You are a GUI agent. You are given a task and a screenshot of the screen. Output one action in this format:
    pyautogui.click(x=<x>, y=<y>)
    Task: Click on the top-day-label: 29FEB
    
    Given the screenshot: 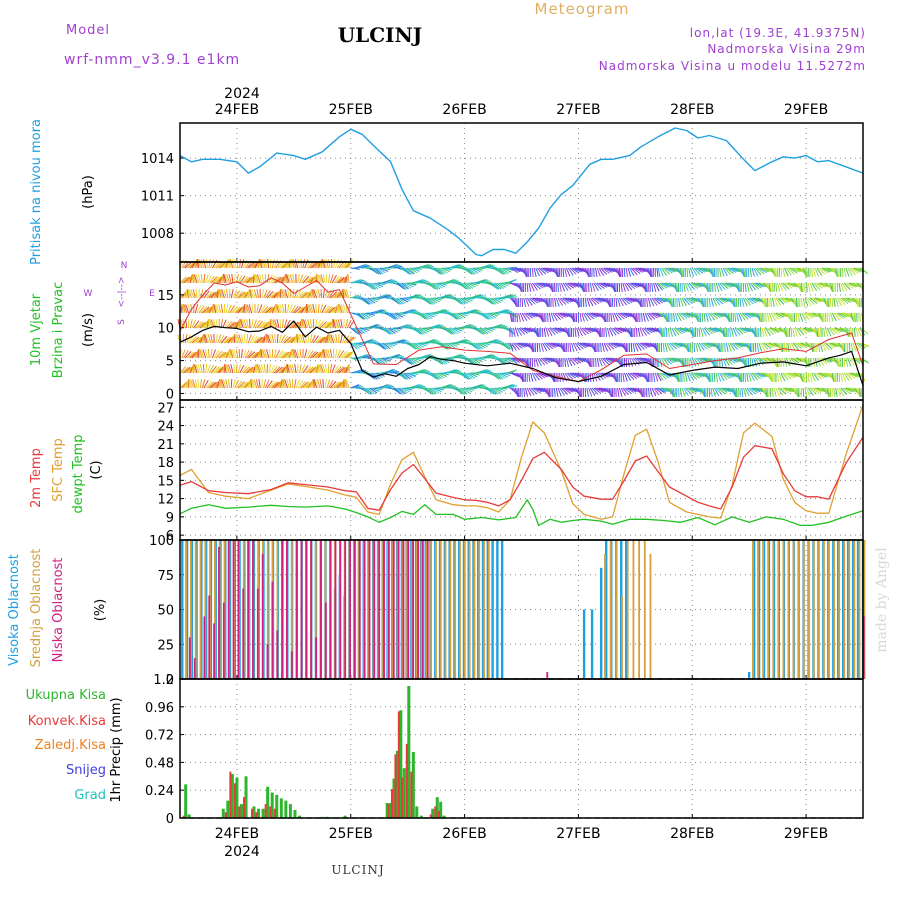 What is the action you would take?
    pyautogui.click(x=806, y=110)
    